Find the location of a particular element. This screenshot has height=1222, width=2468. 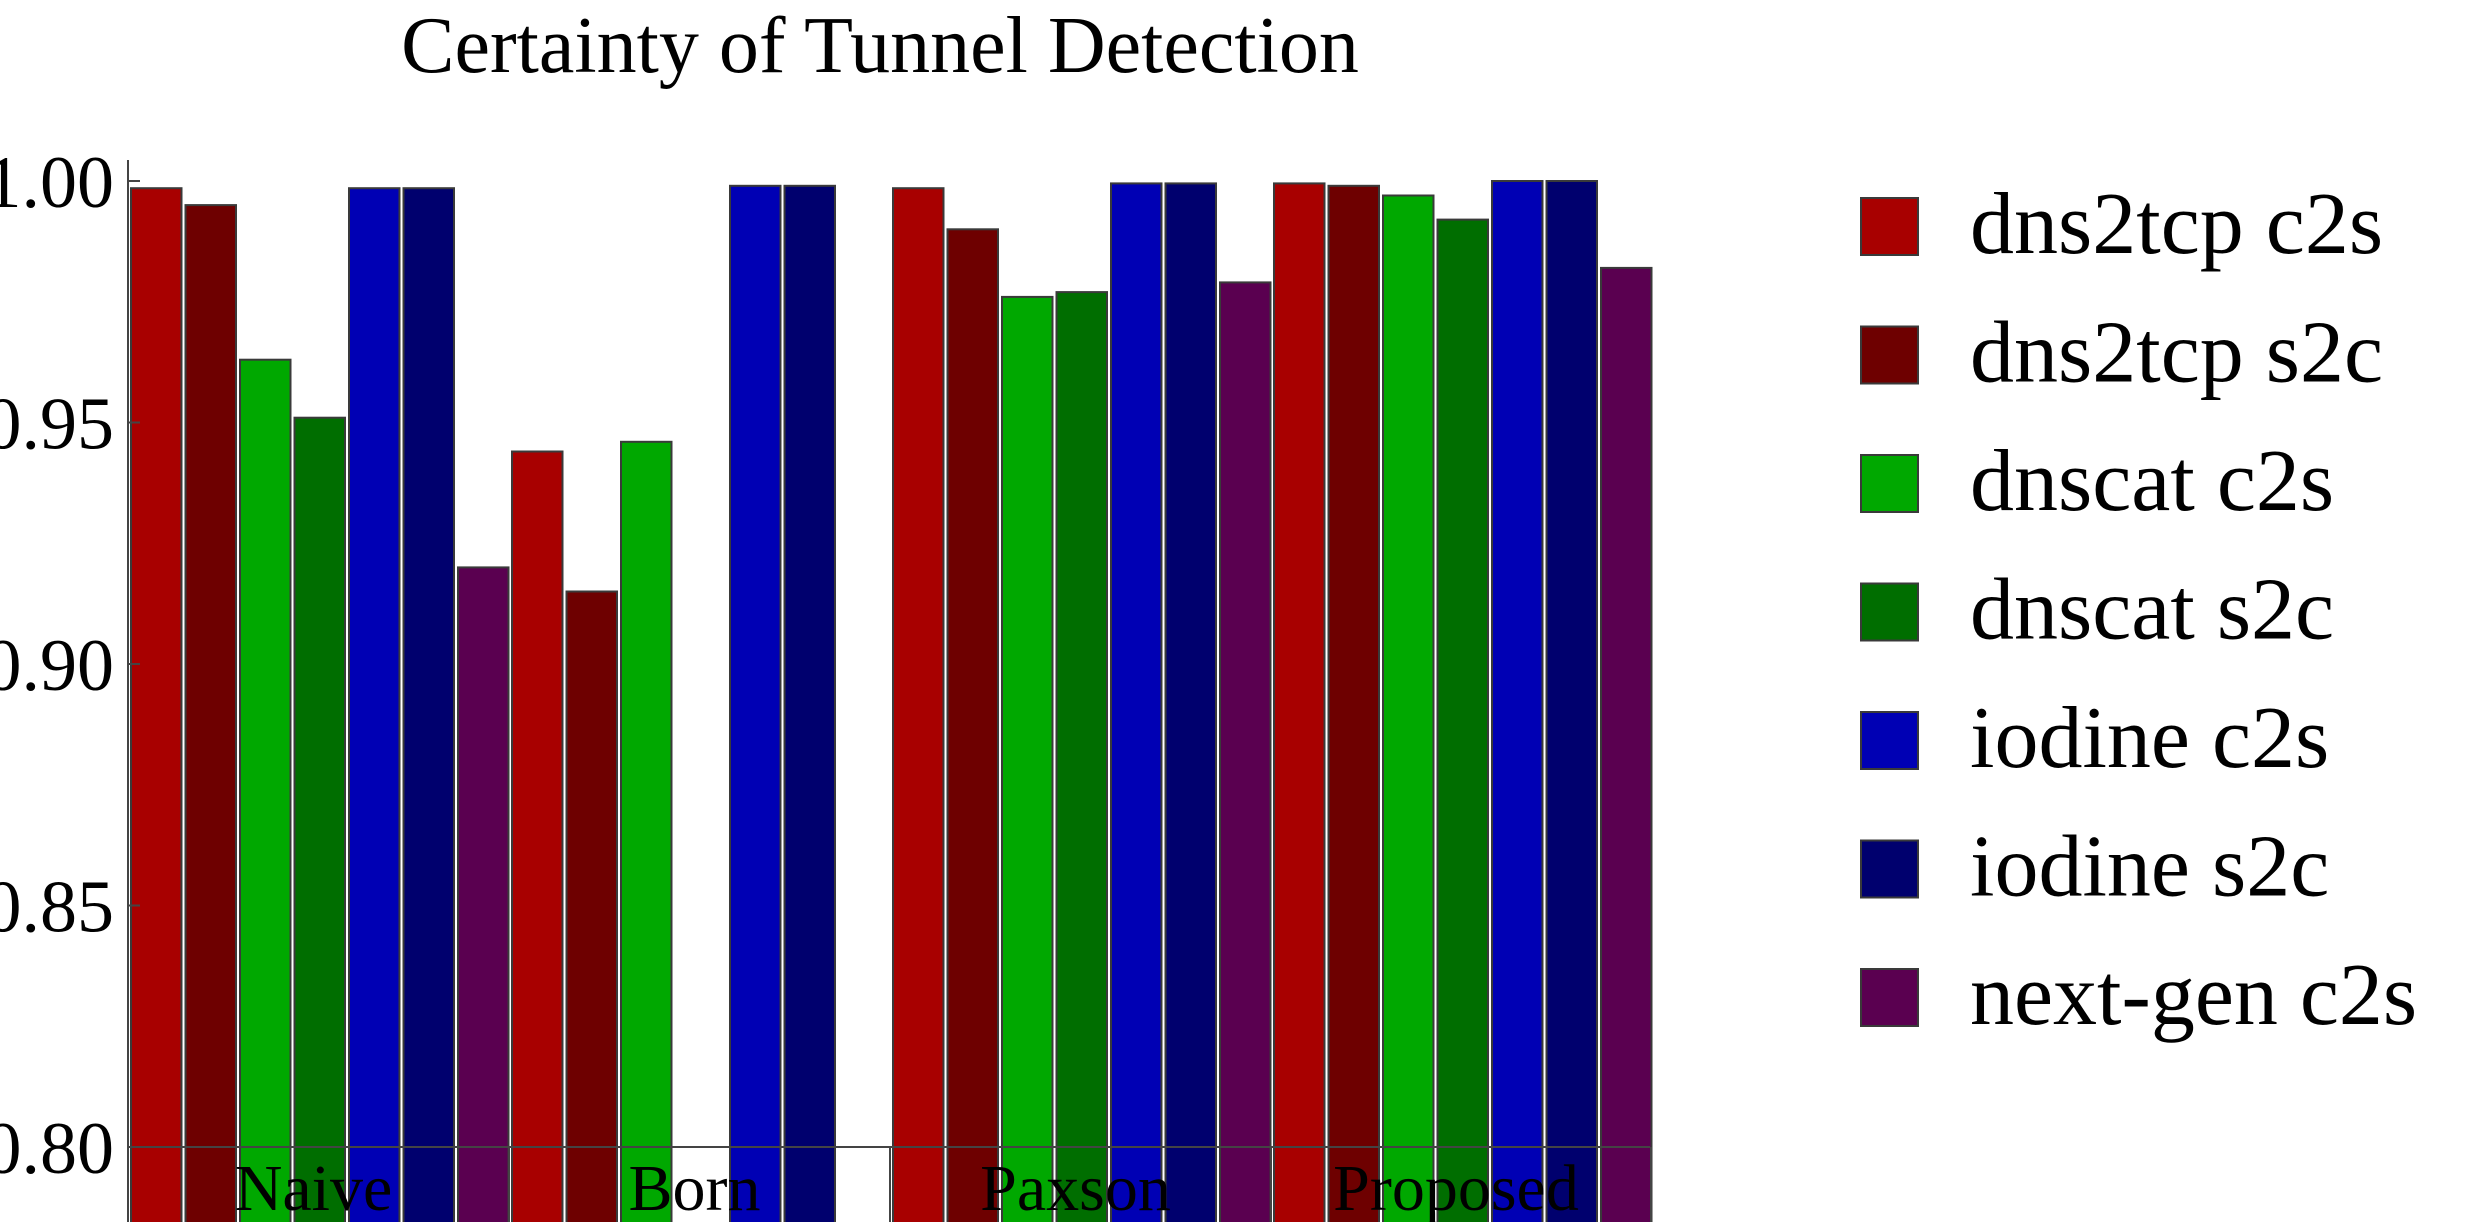

bar-proposed-next-gen-c2s is located at coordinates (1626, 744).